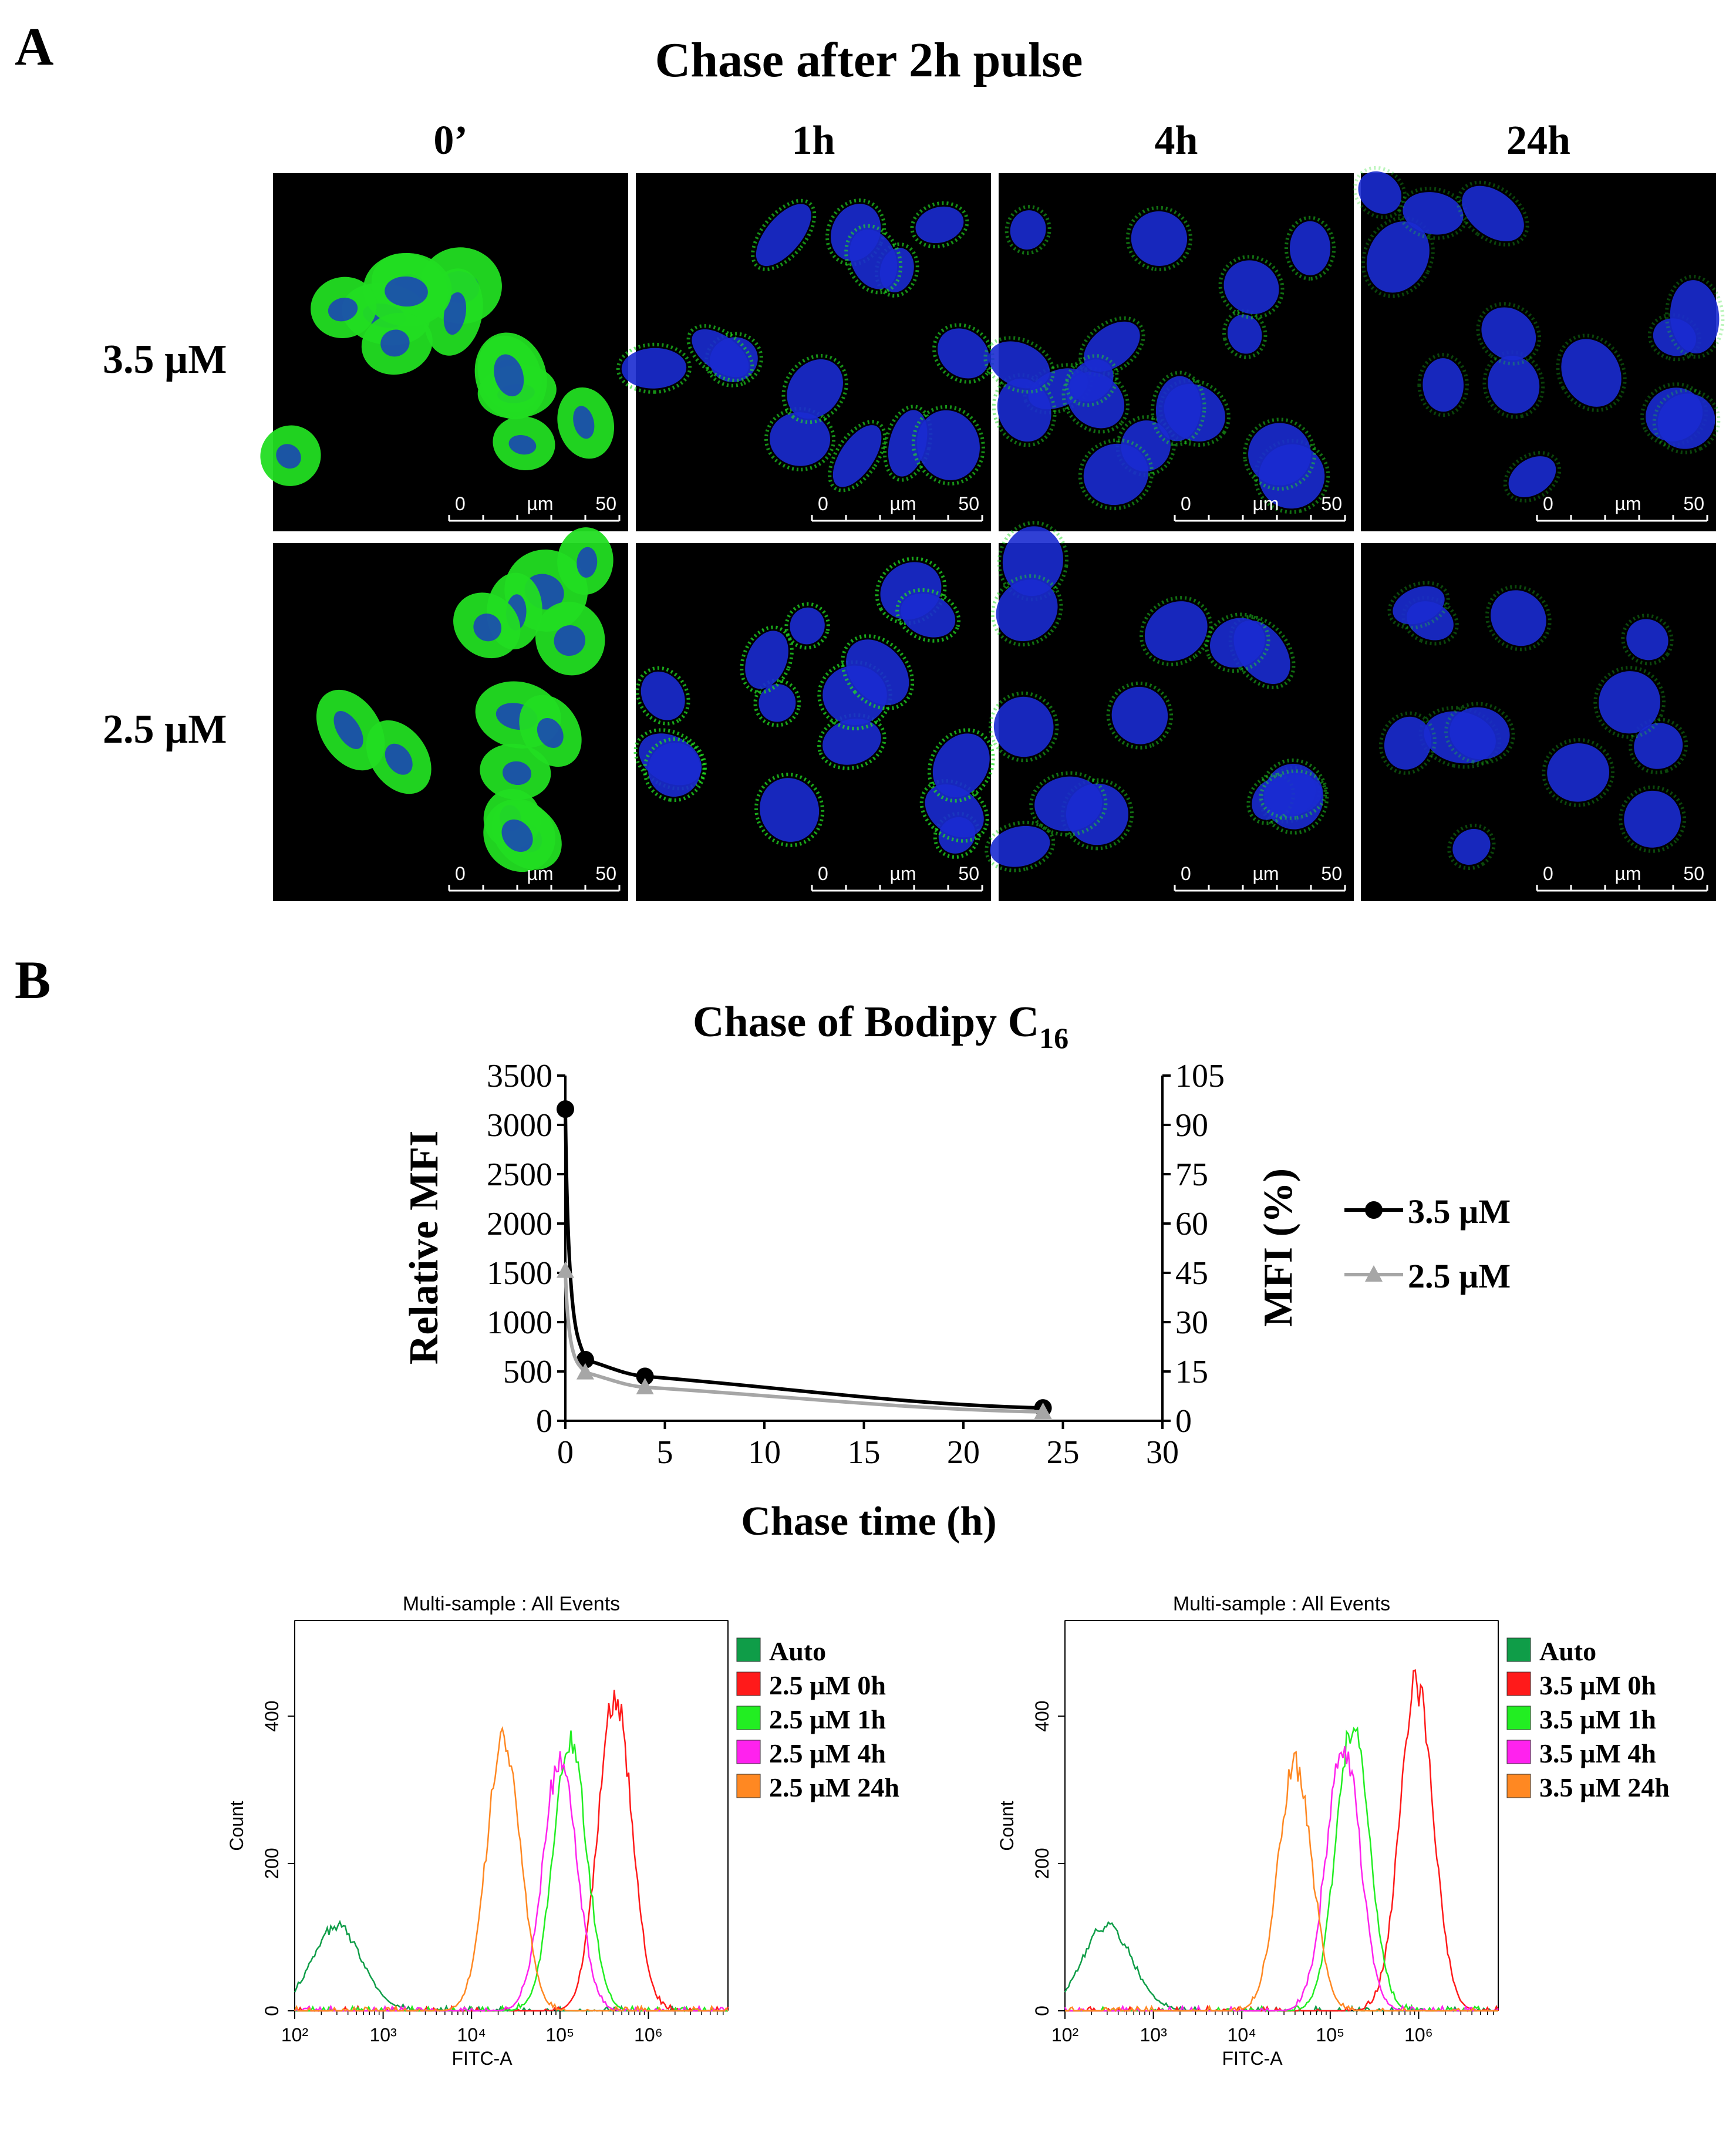  Describe the element at coordinates (902, 873) in the screenshot. I see `scalebar-unit: µm` at that location.